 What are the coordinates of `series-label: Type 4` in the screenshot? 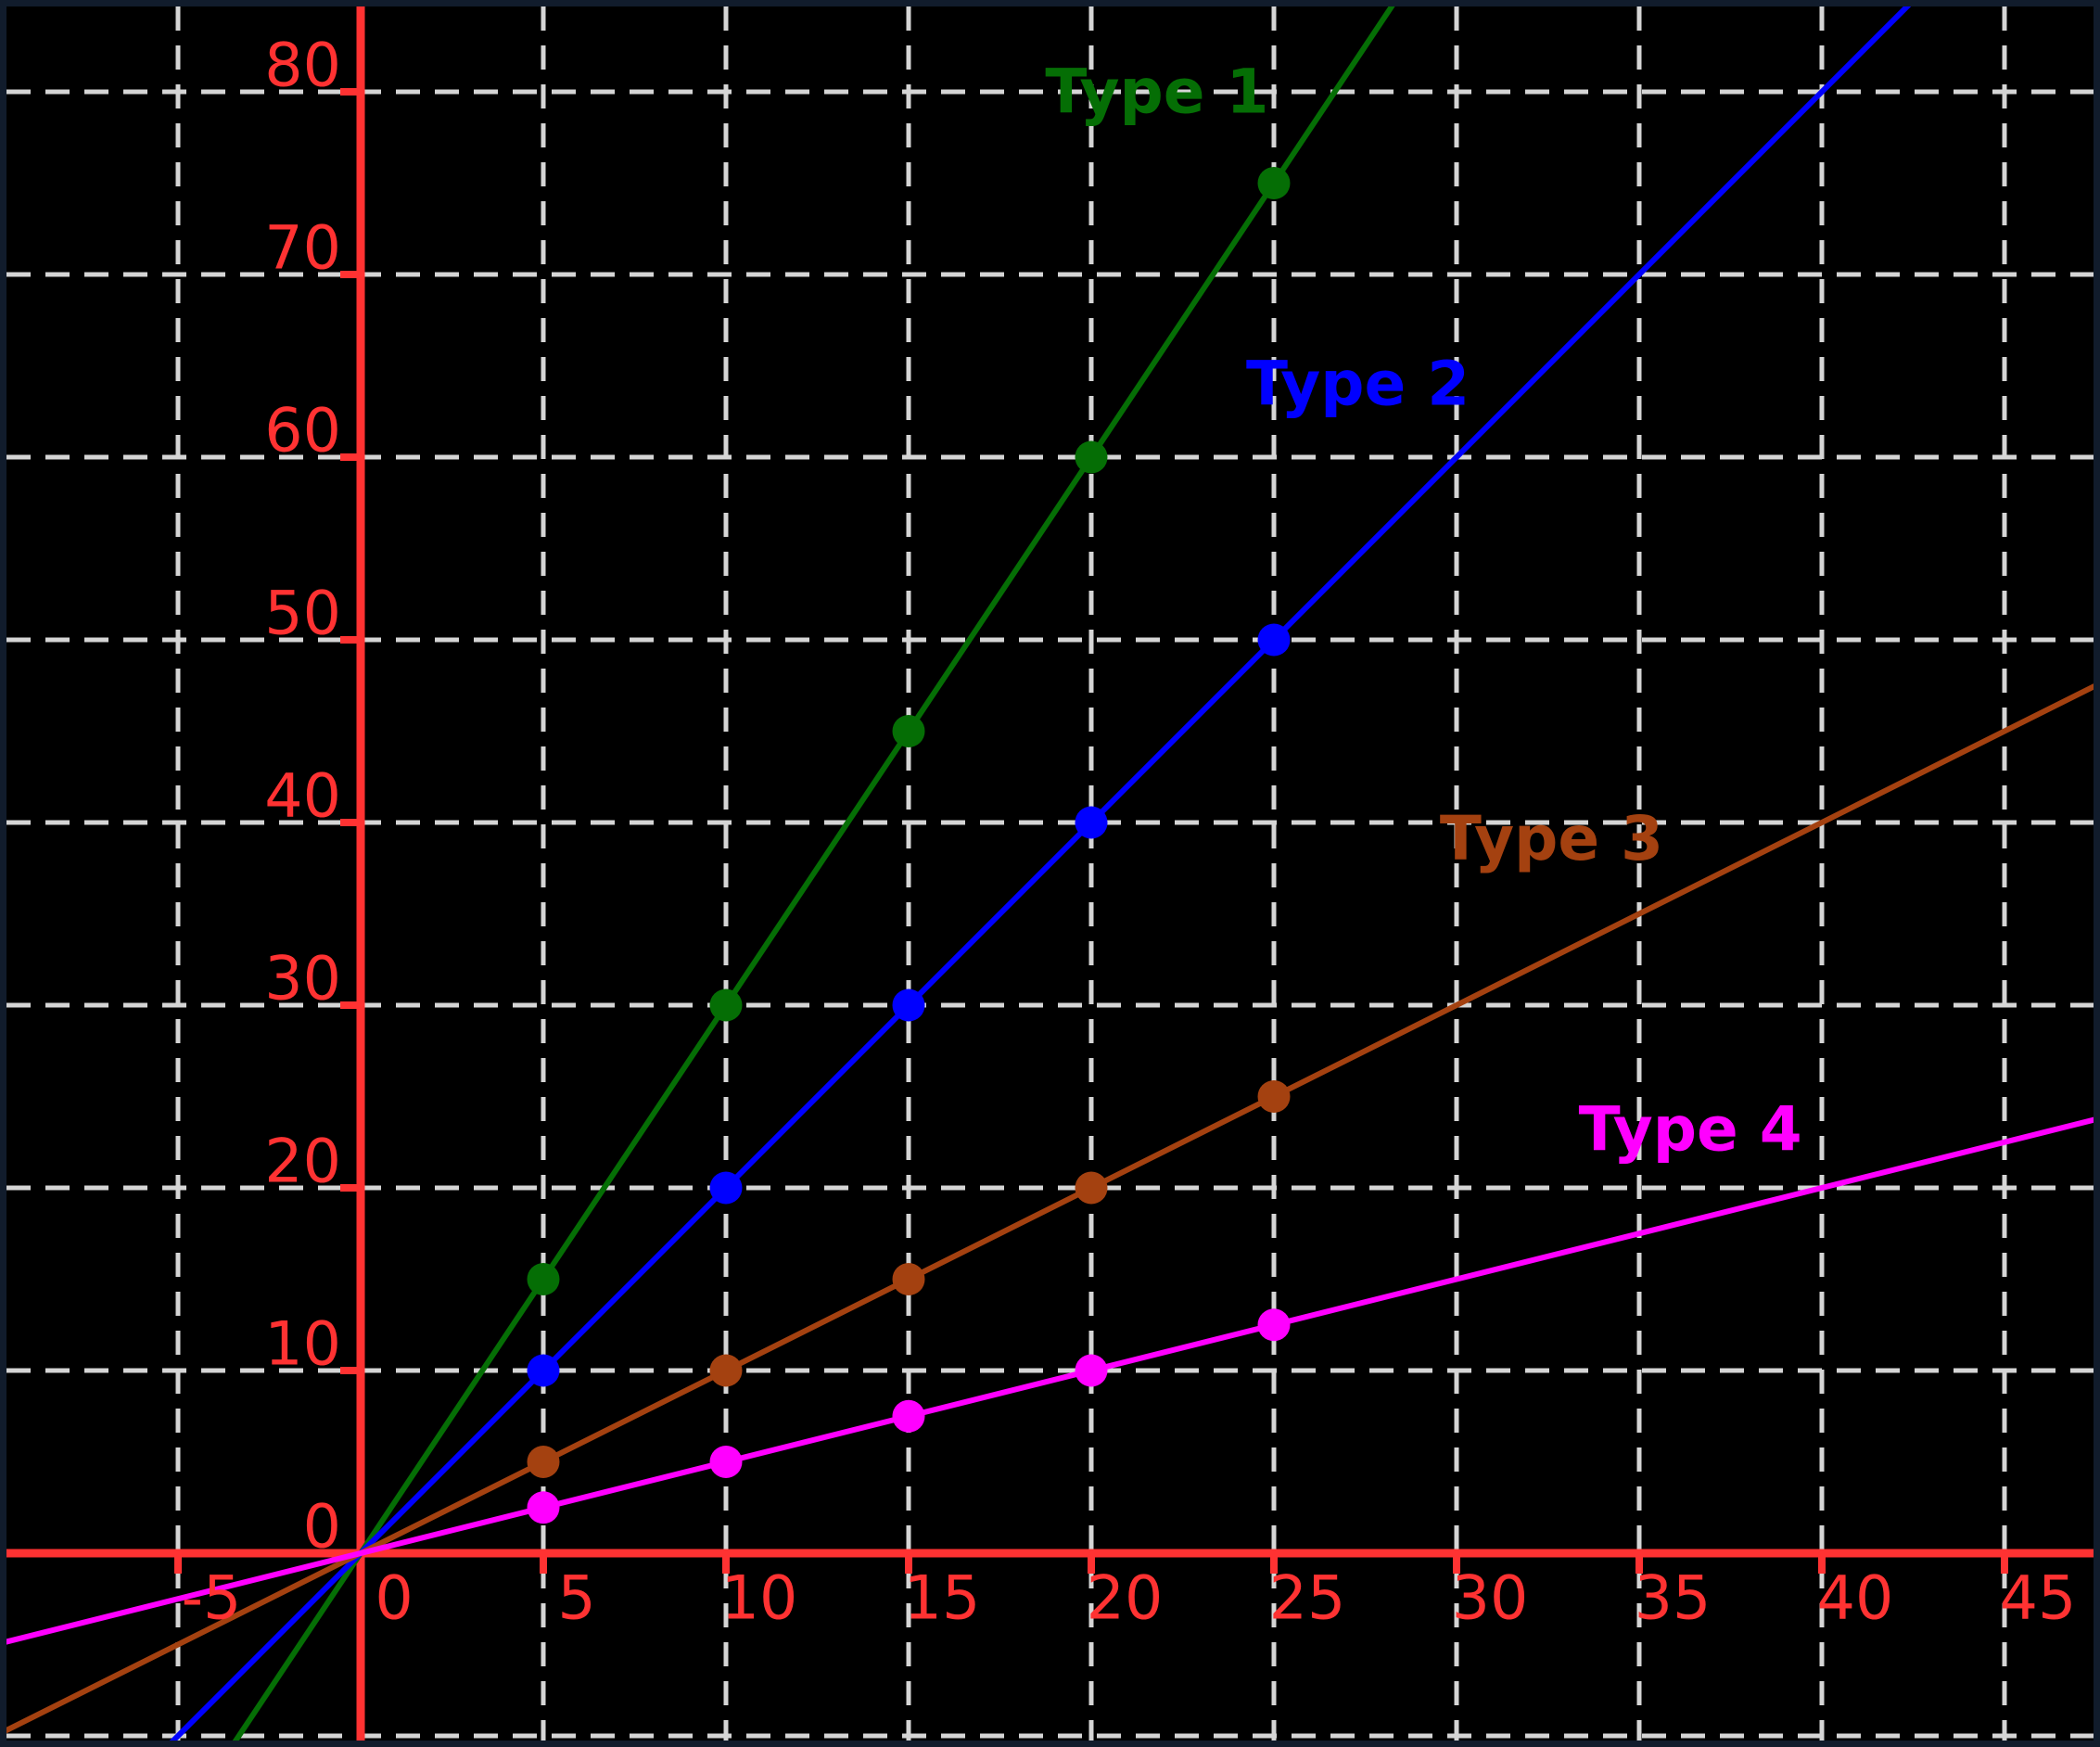 It's located at (1690, 1129).